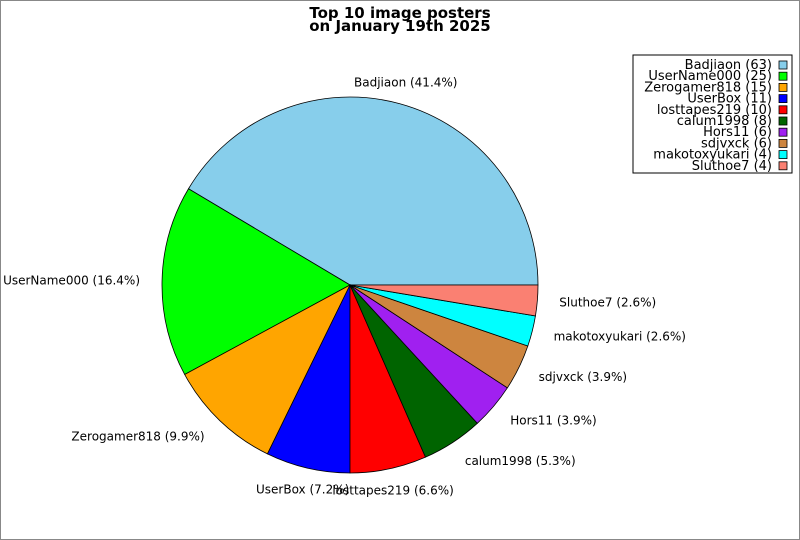  What do you see at coordinates (256, 282) in the screenshot?
I see `pie-slice-username000` at bounding box center [256, 282].